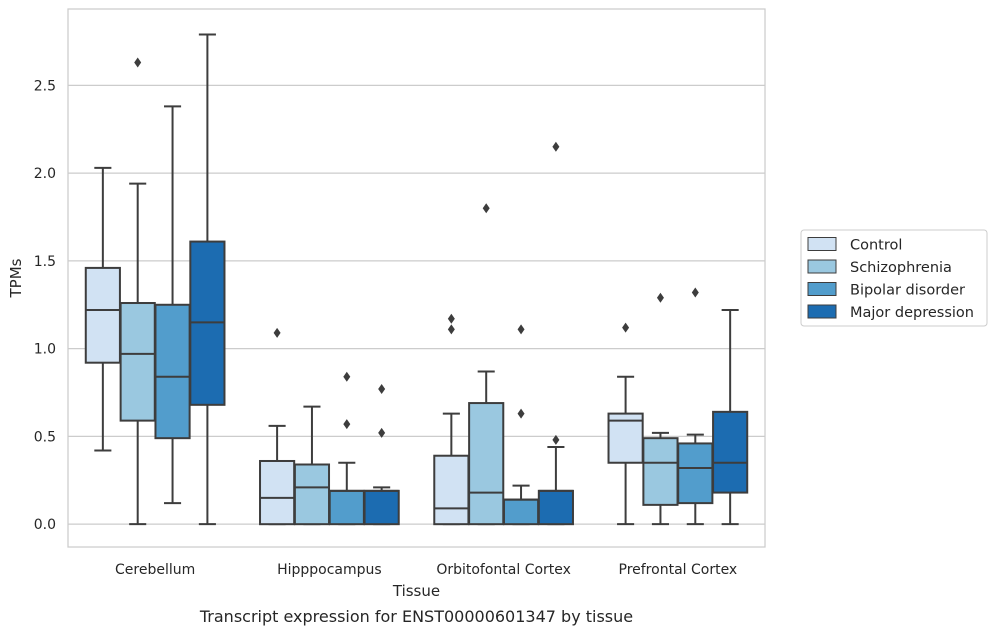 The width and height of the screenshot is (997, 634). I want to click on y-tick-label: 0.0, so click(45, 525).